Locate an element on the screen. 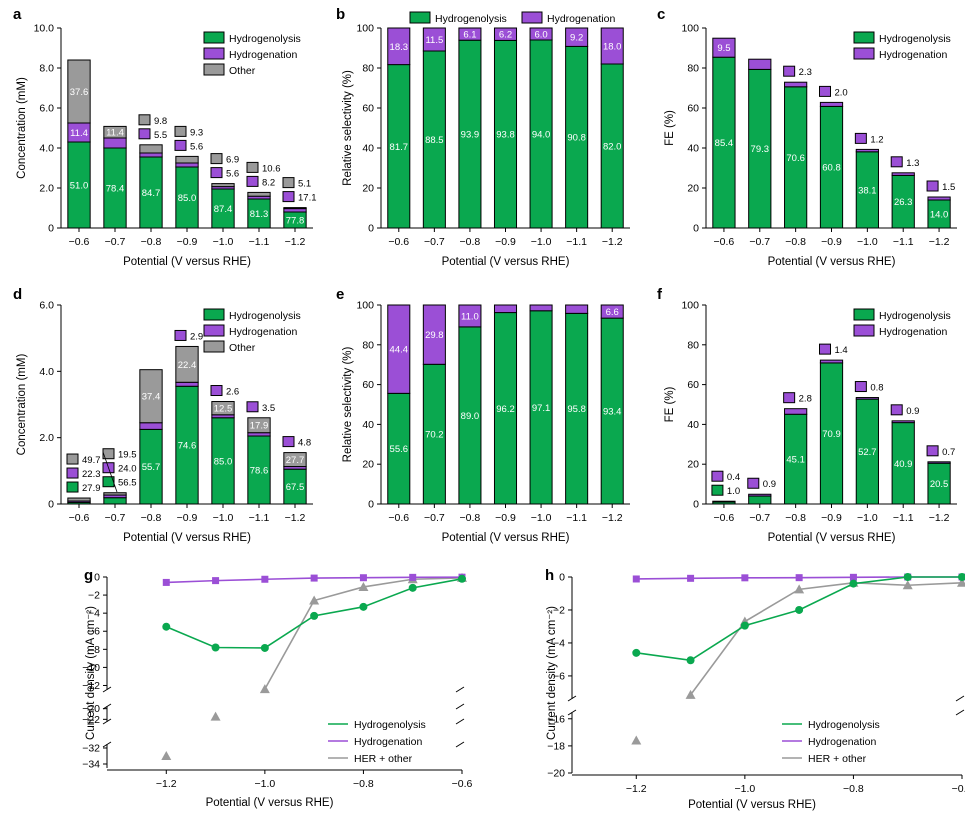 The height and width of the screenshot is (819, 965). y-tick-label: −8 is located at coordinates (94, 650).